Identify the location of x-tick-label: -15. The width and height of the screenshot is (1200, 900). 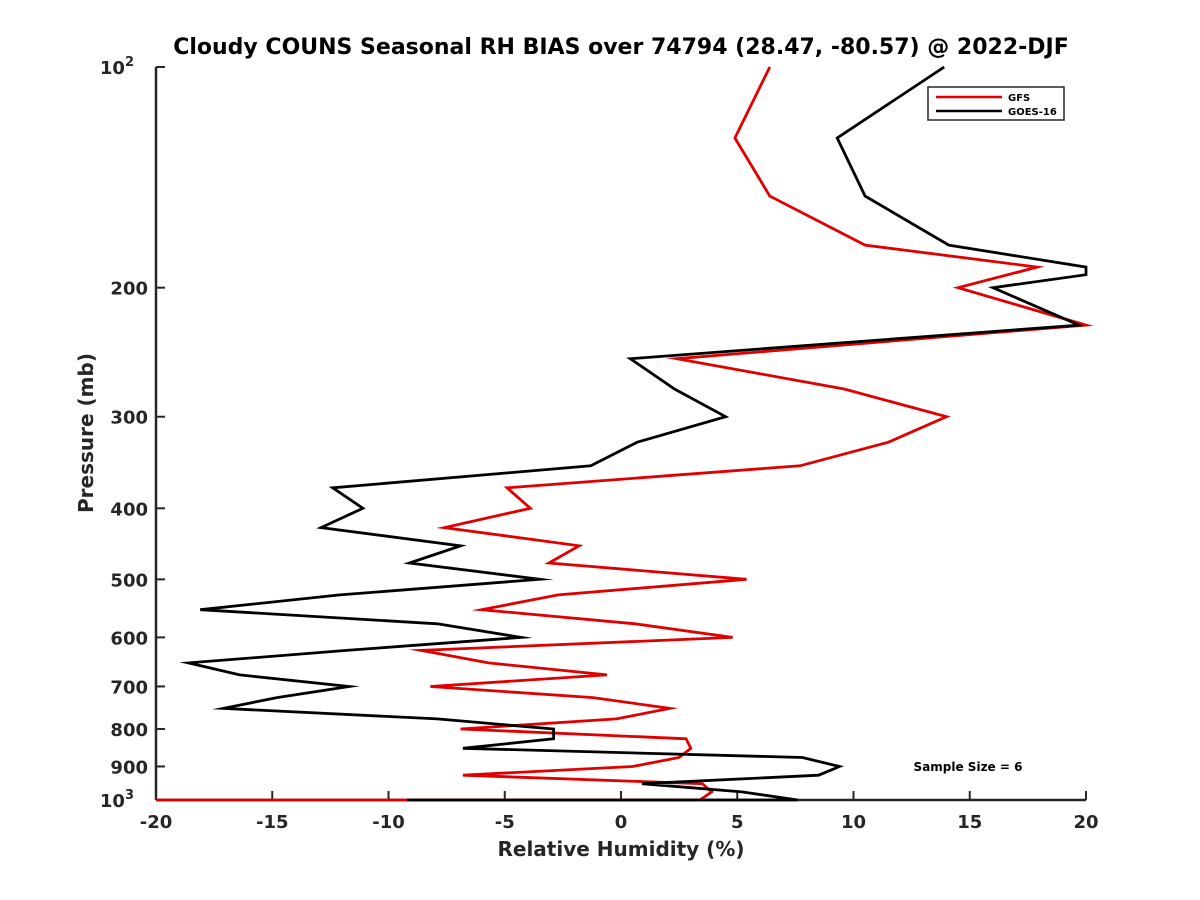
(272, 822).